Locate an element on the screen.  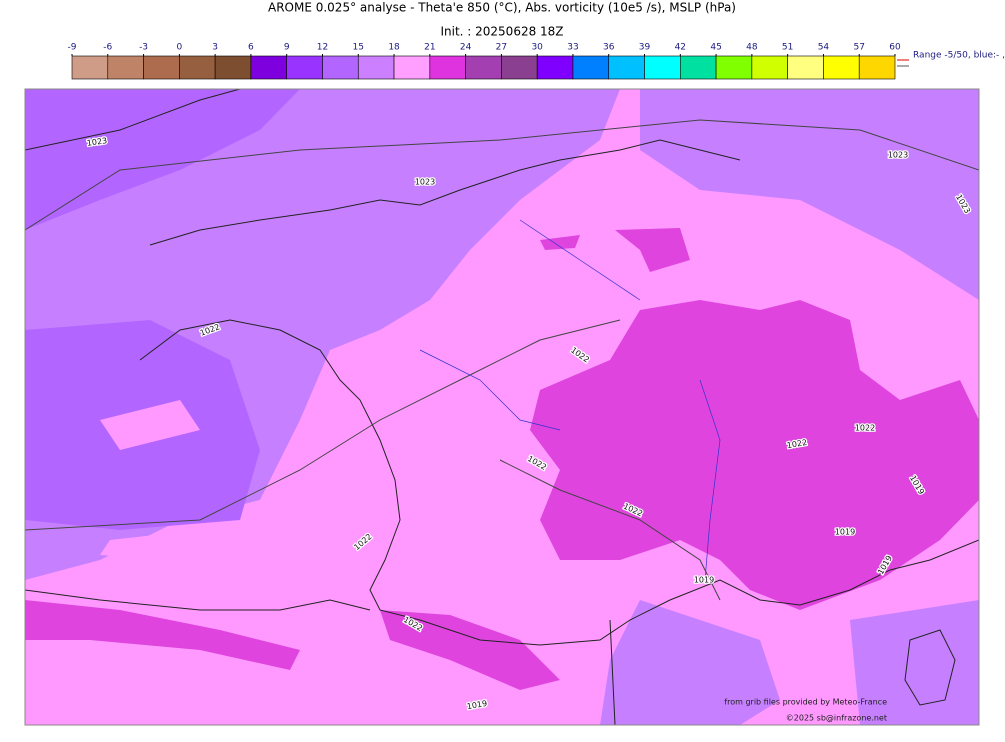
colorbar-tick-label: 15 is located at coordinates (358, 48).